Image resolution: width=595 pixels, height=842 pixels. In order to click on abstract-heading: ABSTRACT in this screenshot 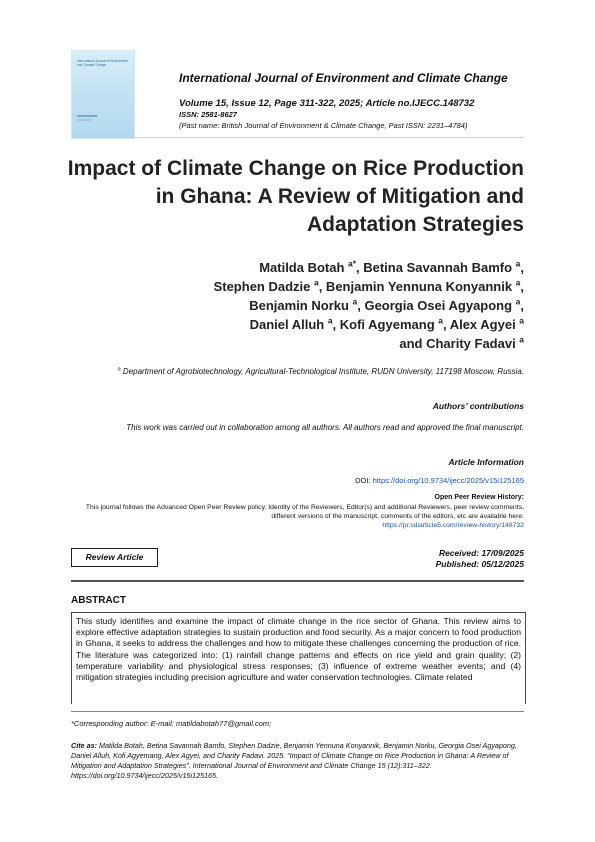, I will do `click(98, 600)`.